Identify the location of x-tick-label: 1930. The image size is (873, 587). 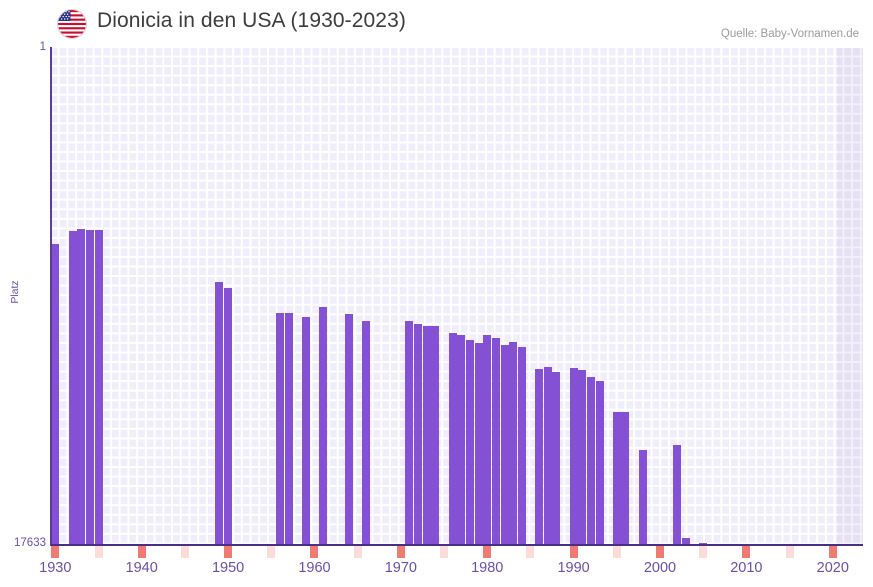
(55, 568).